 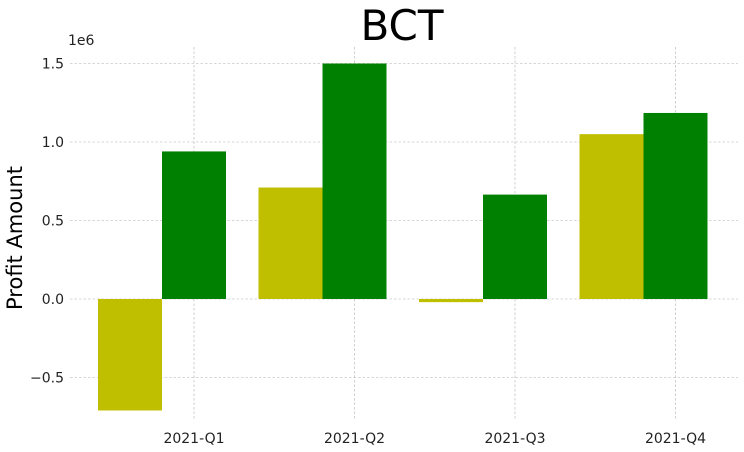 I want to click on y-tick-label: −0.5, so click(x=47, y=379).